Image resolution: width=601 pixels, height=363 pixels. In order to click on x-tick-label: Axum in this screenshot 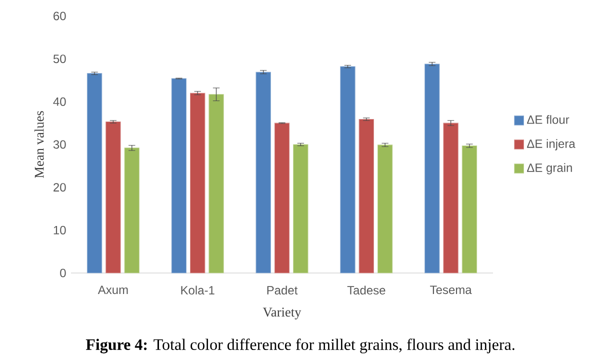, I will do `click(113, 290)`.